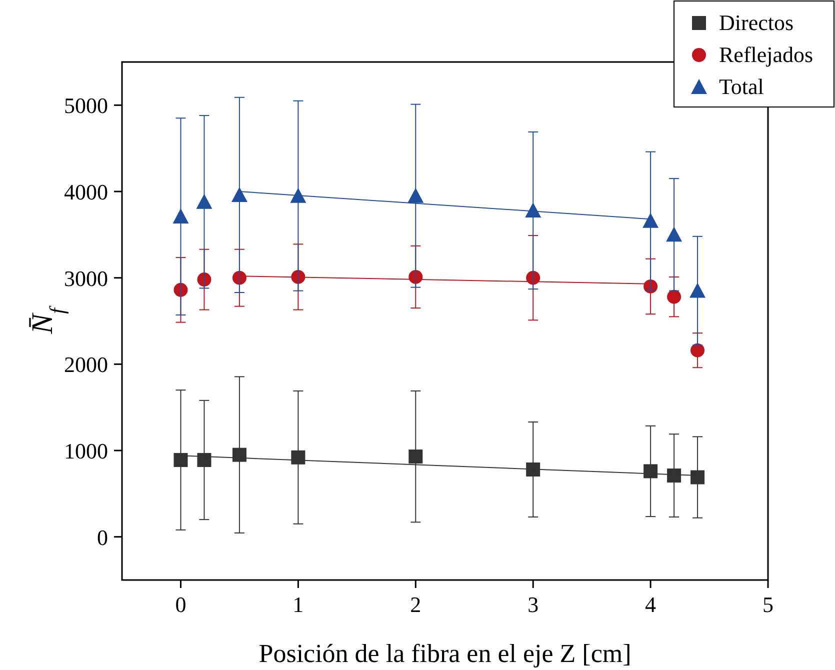  What do you see at coordinates (102, 537) in the screenshot?
I see `y-tick-label: 0` at bounding box center [102, 537].